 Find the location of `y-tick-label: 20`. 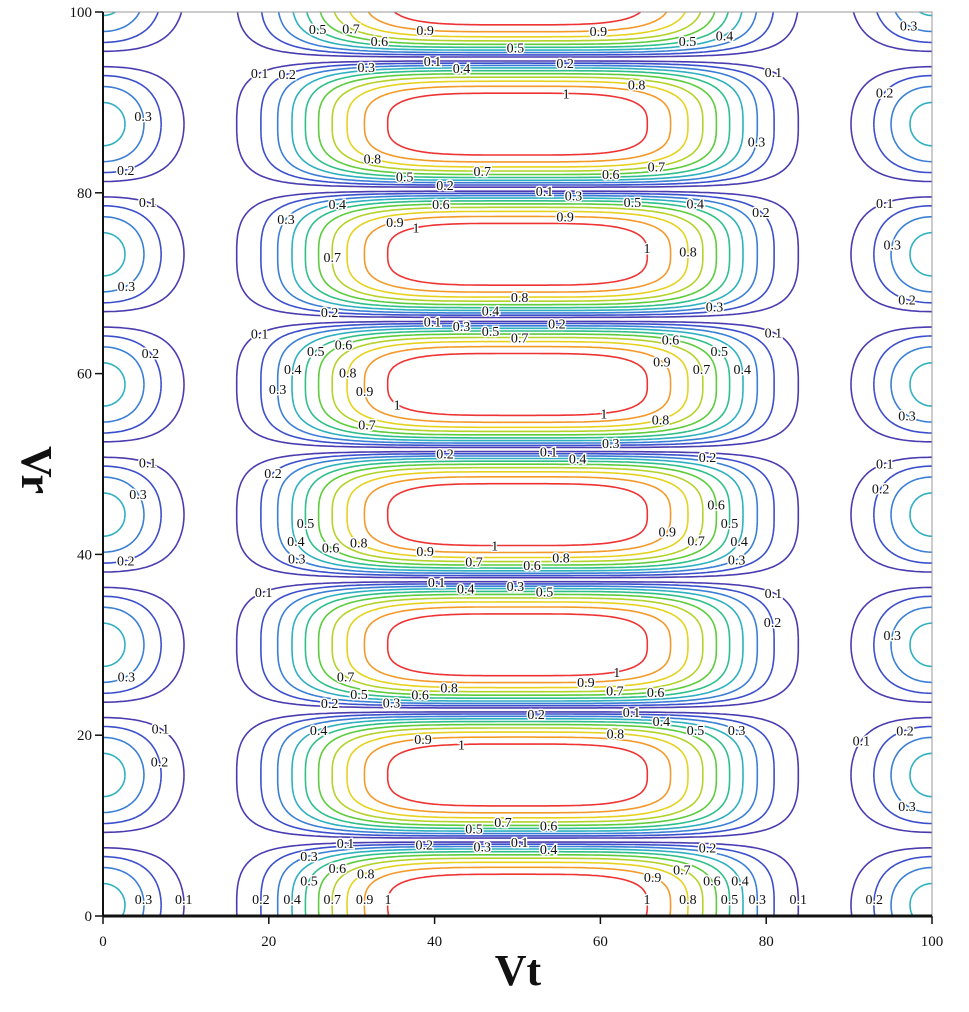

y-tick-label: 20 is located at coordinates (84, 736).